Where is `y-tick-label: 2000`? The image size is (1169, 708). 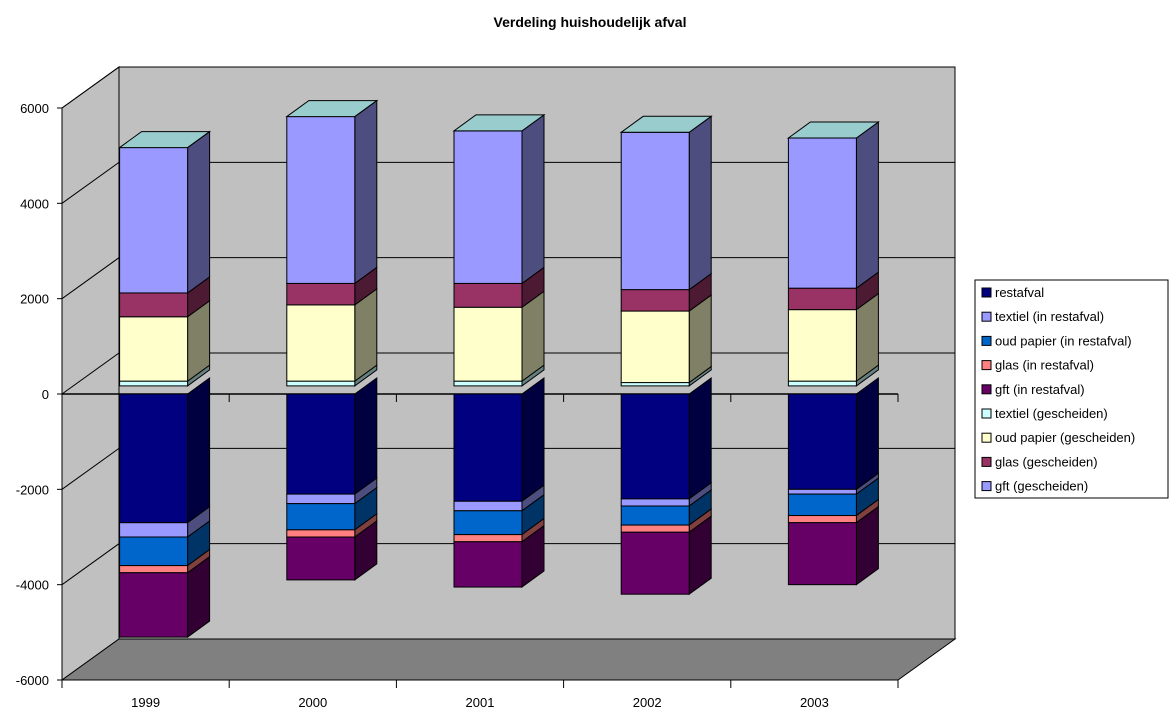 y-tick-label: 2000 is located at coordinates (34, 299).